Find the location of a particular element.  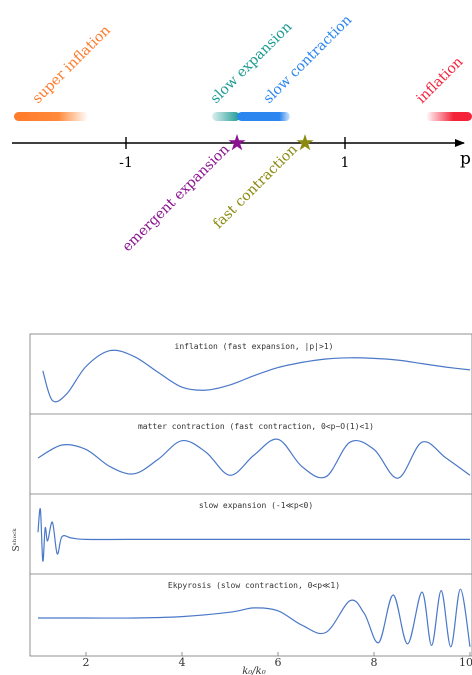

x-tick-label: 10 is located at coordinates (465, 662).